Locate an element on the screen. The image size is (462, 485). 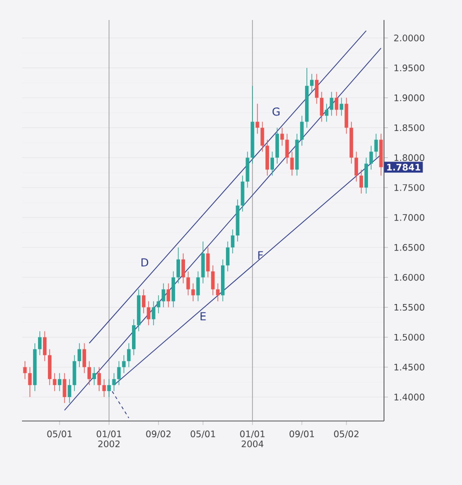
y-tick-label: 1.4000 is located at coordinates (409, 397).